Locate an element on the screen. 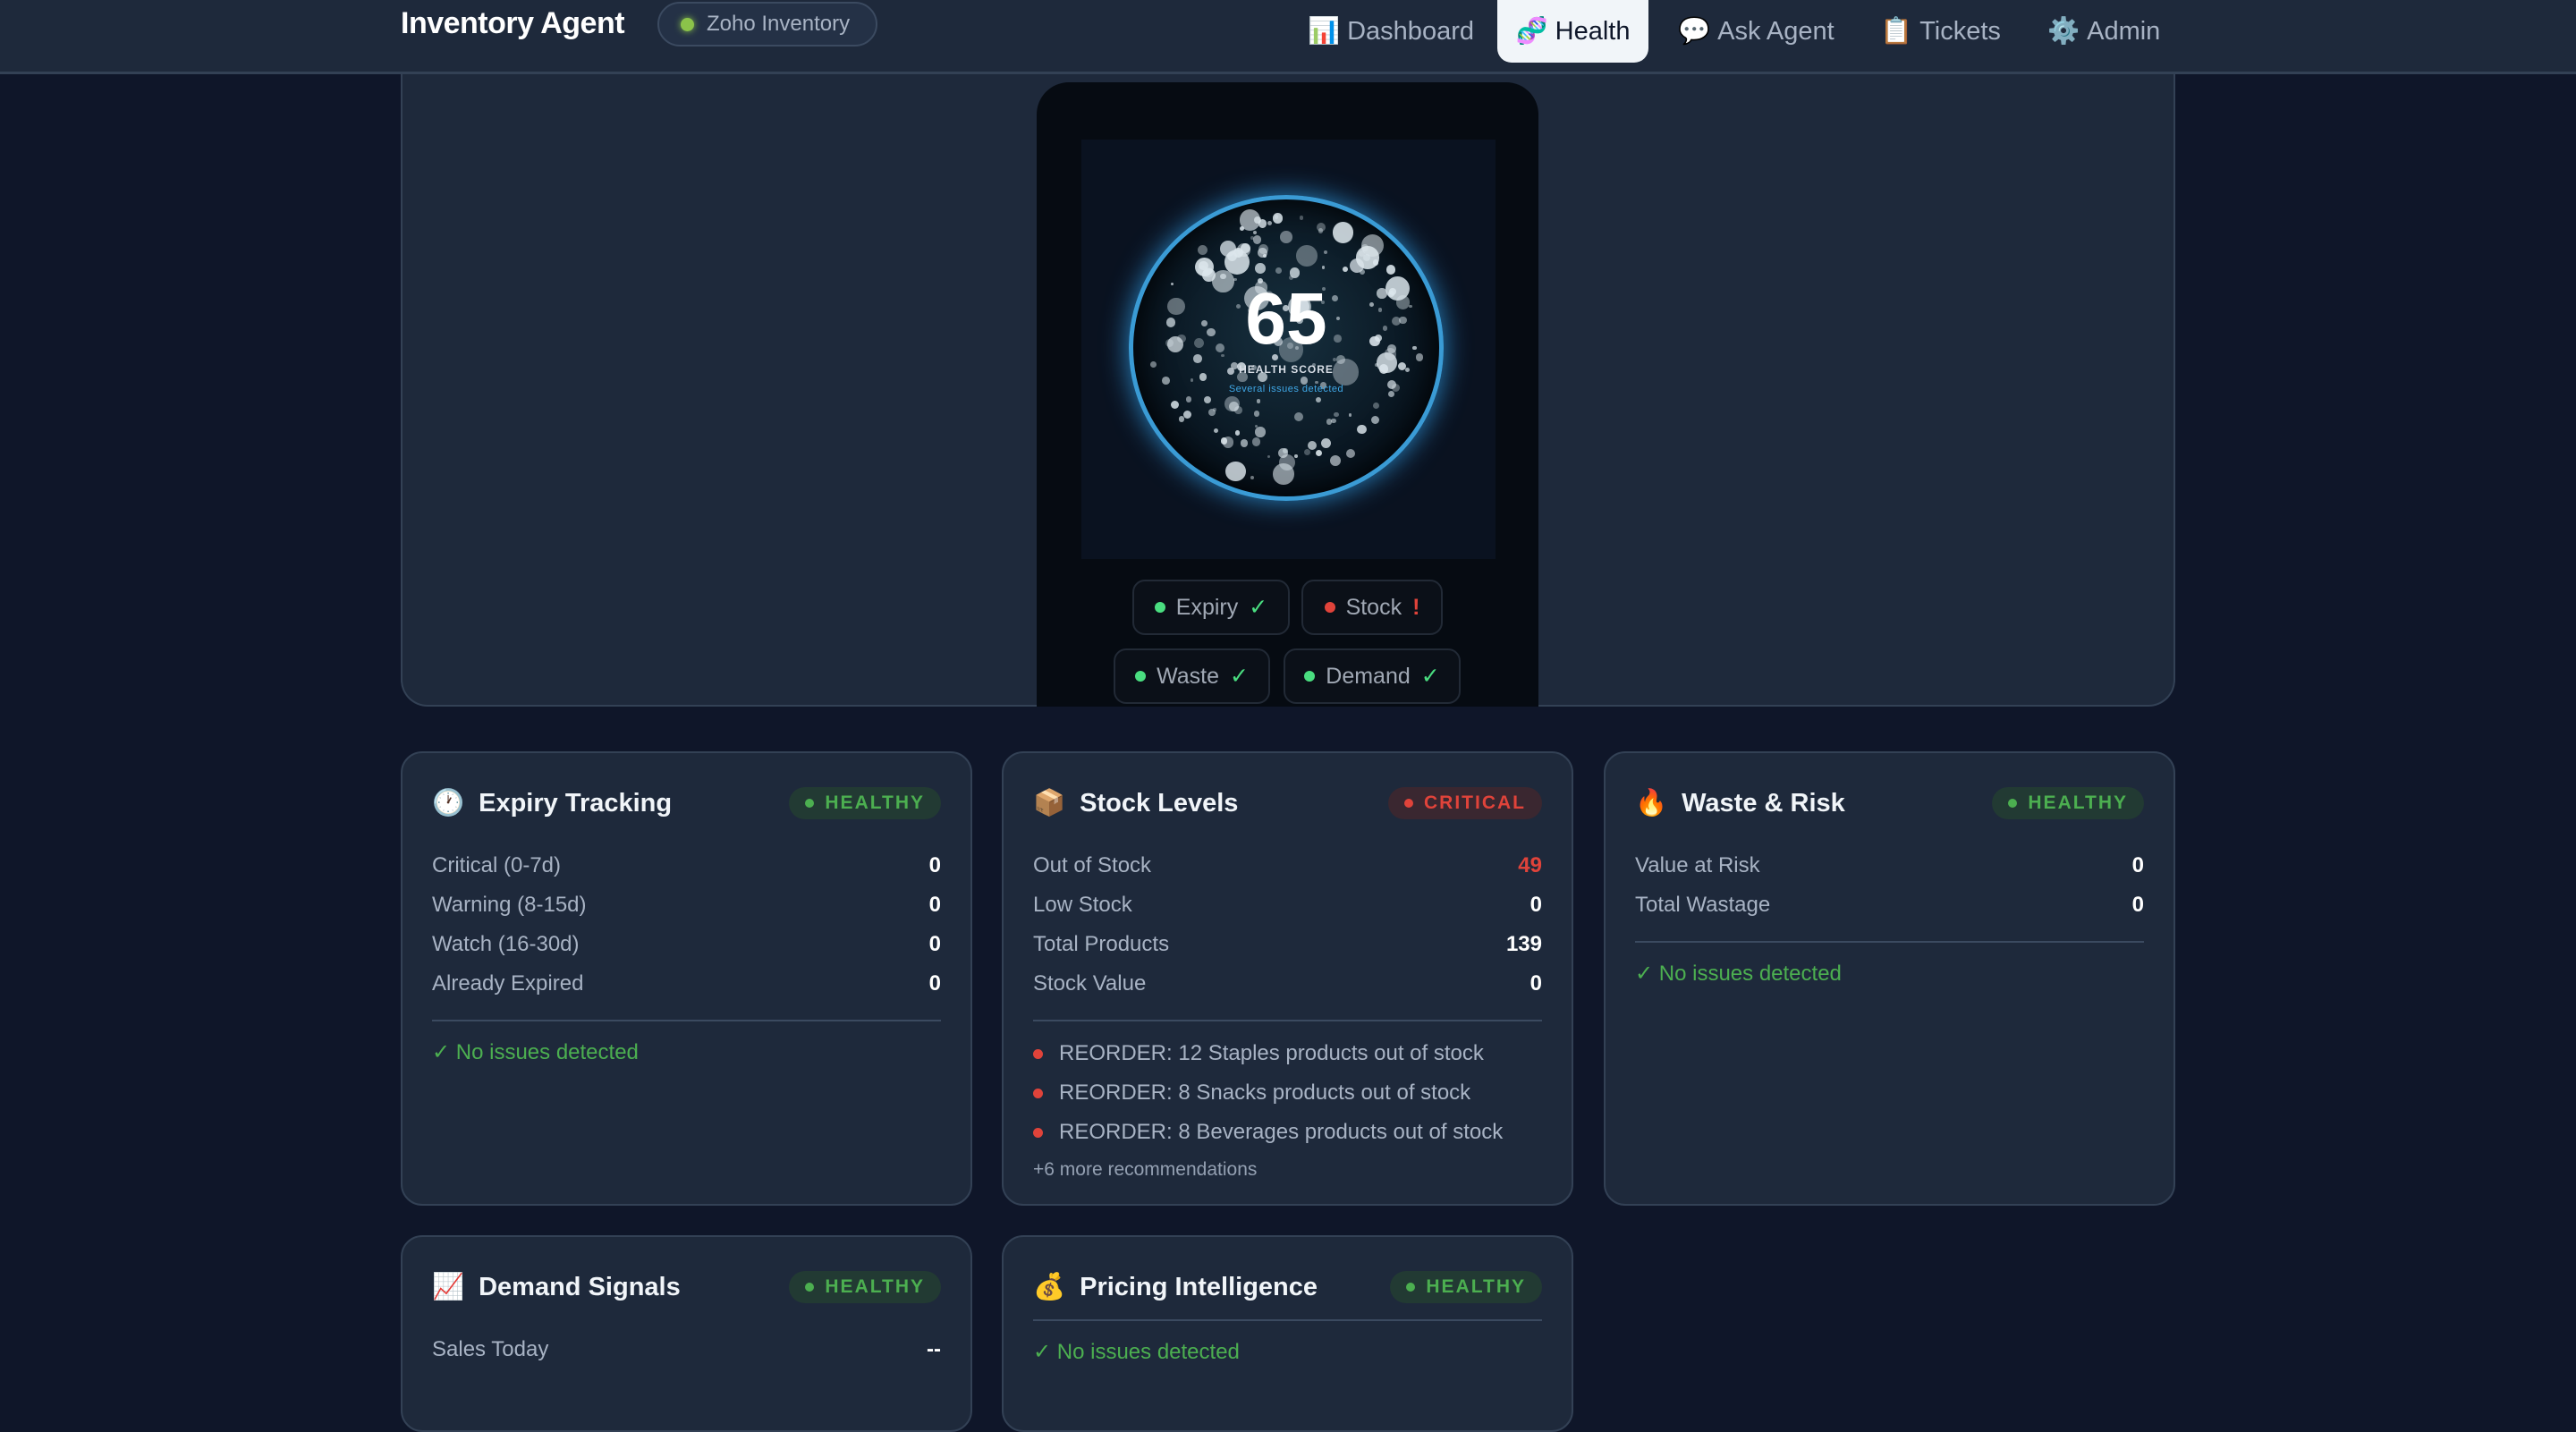  chip-label: Expiry is located at coordinates (1207, 607).